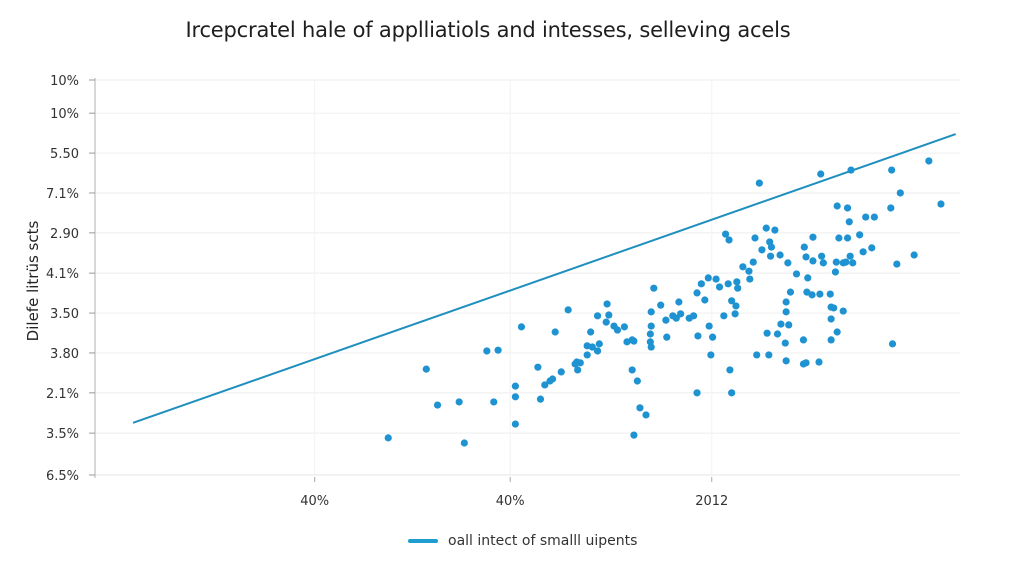 Image resolution: width=1024 pixels, height=576 pixels. What do you see at coordinates (64, 234) in the screenshot?
I see `y-tick-label: 2.90` at bounding box center [64, 234].